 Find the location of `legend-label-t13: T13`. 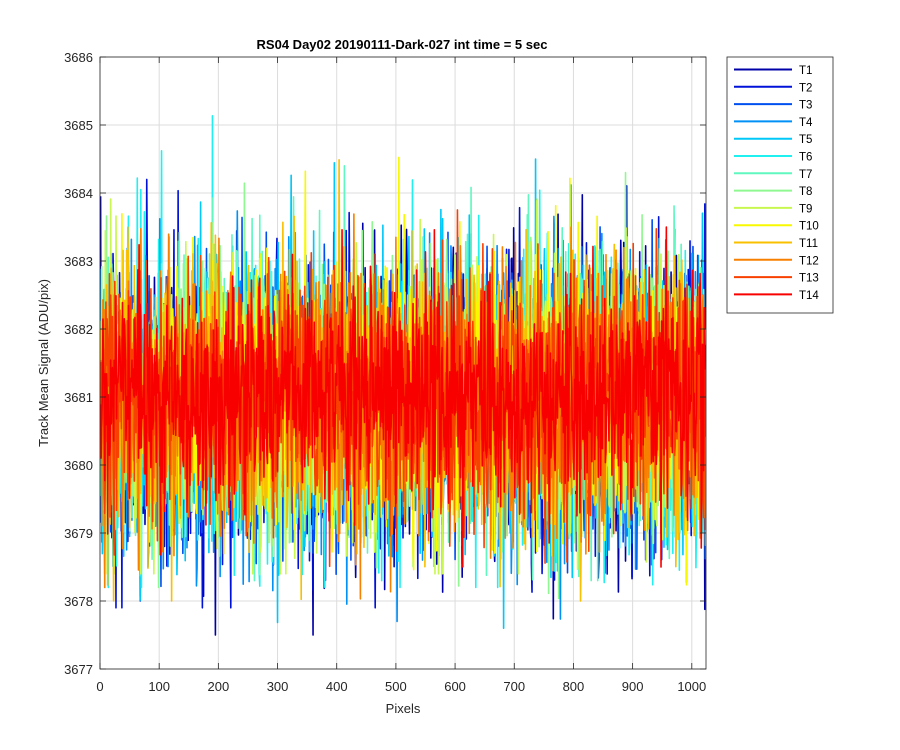

legend-label-t13: T13 is located at coordinates (809, 279).